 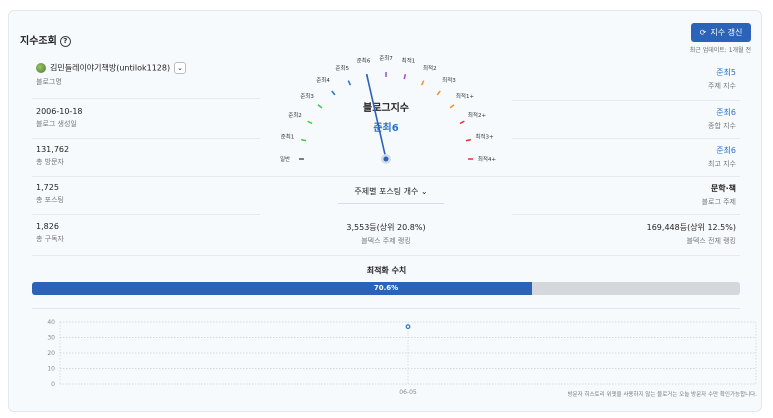 What do you see at coordinates (307, 96) in the screenshot?
I see `gauge-level-label: 준최3` at bounding box center [307, 96].